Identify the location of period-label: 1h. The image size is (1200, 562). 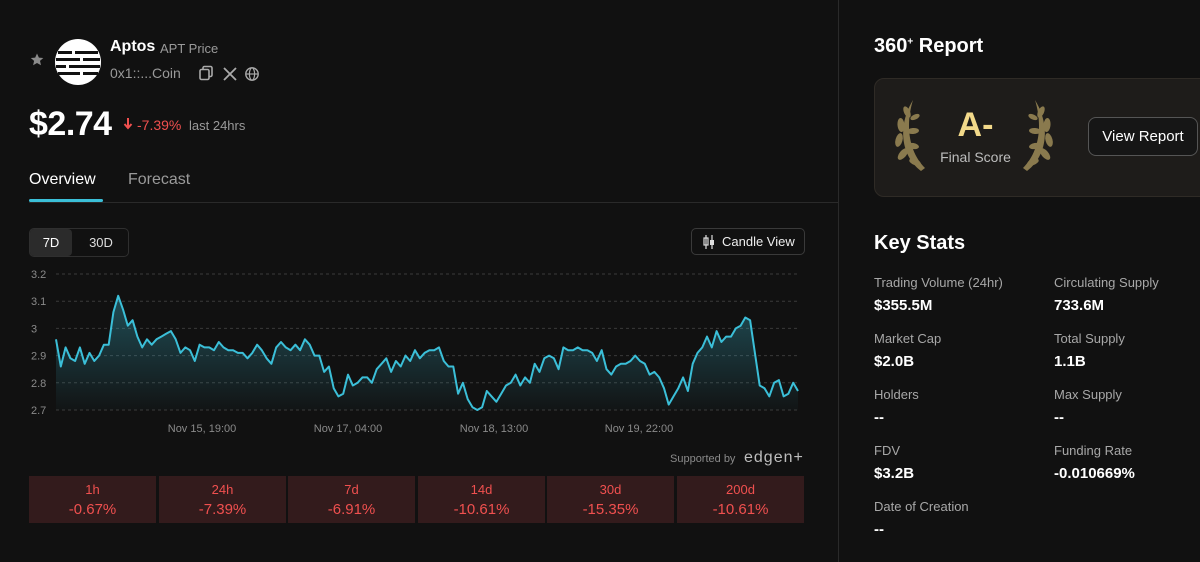
(92, 489).